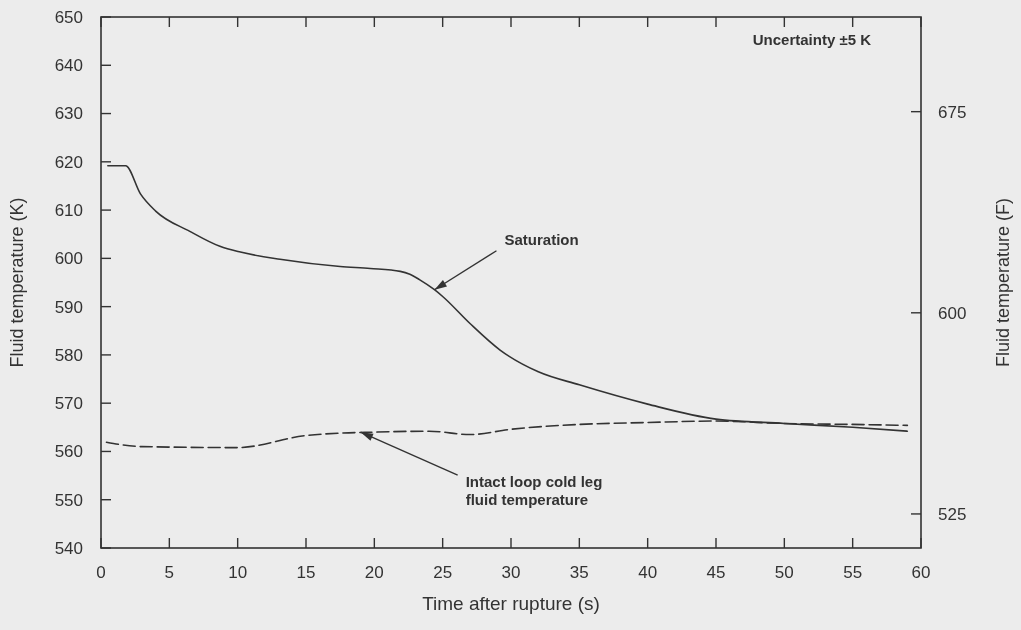  I want to click on y2-axis-title: Fluid temperature (F), so click(1003, 282).